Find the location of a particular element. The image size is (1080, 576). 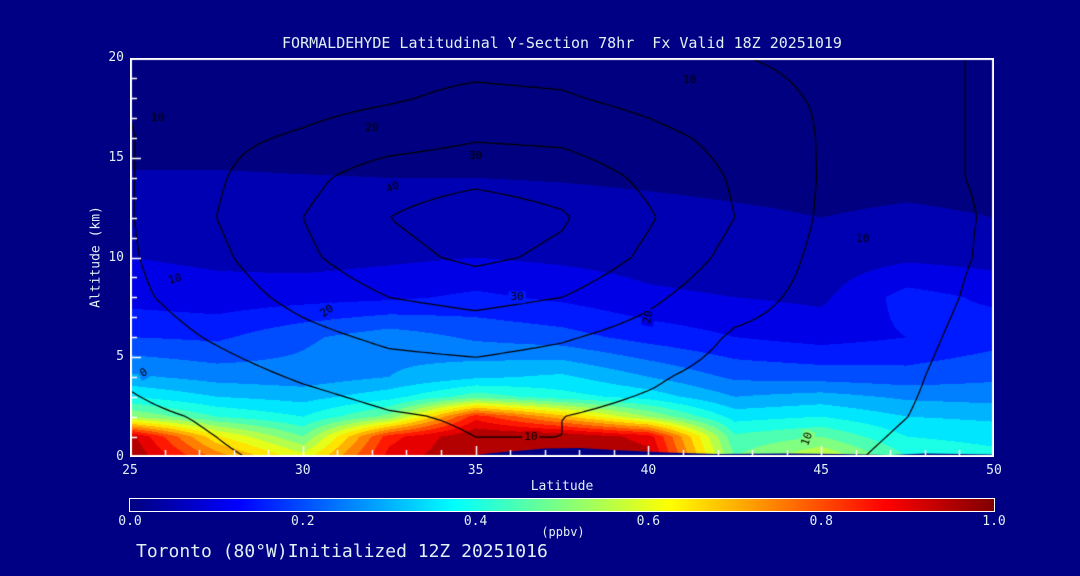

x-tick-label: 45 is located at coordinates (821, 470).